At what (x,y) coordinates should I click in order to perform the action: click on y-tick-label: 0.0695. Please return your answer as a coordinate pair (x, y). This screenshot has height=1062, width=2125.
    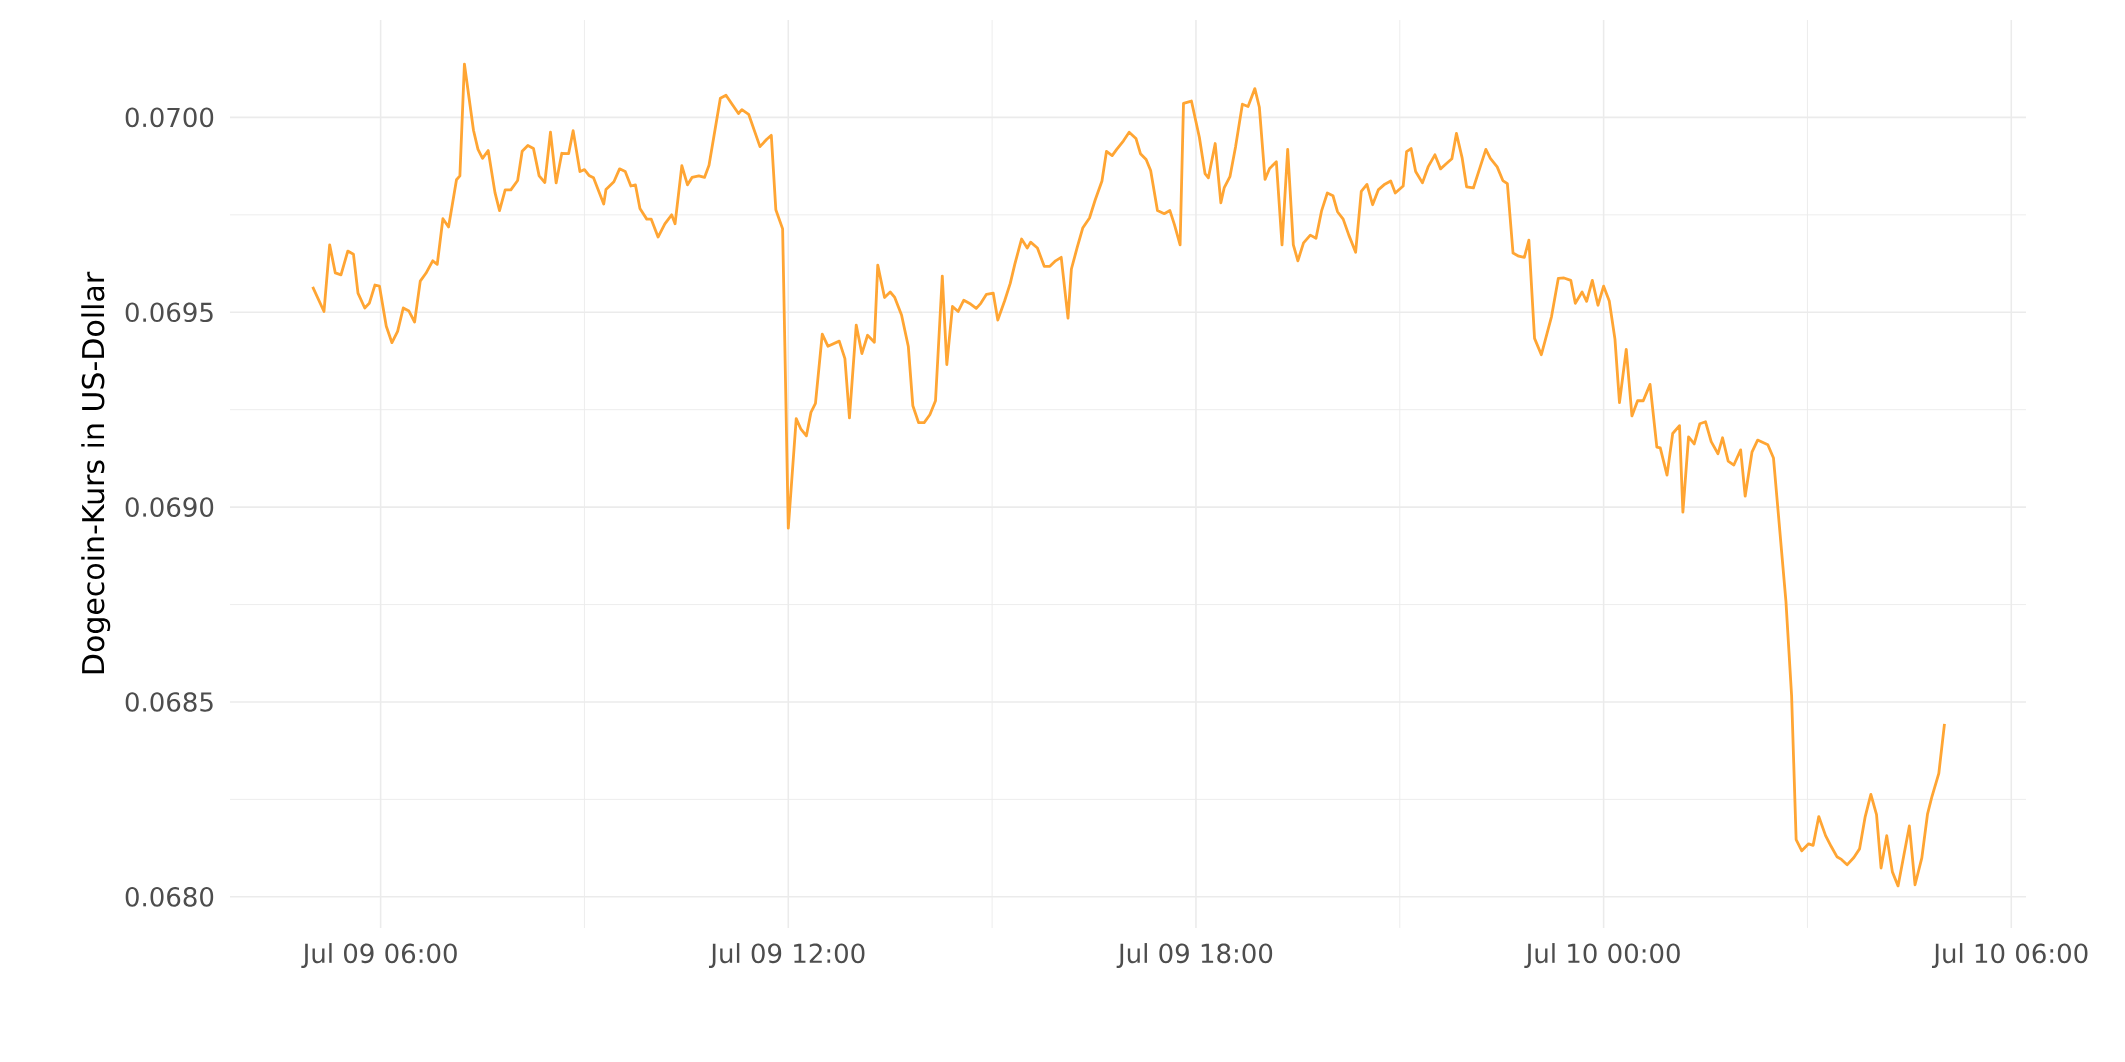
    Looking at the image, I should click on (169, 312).